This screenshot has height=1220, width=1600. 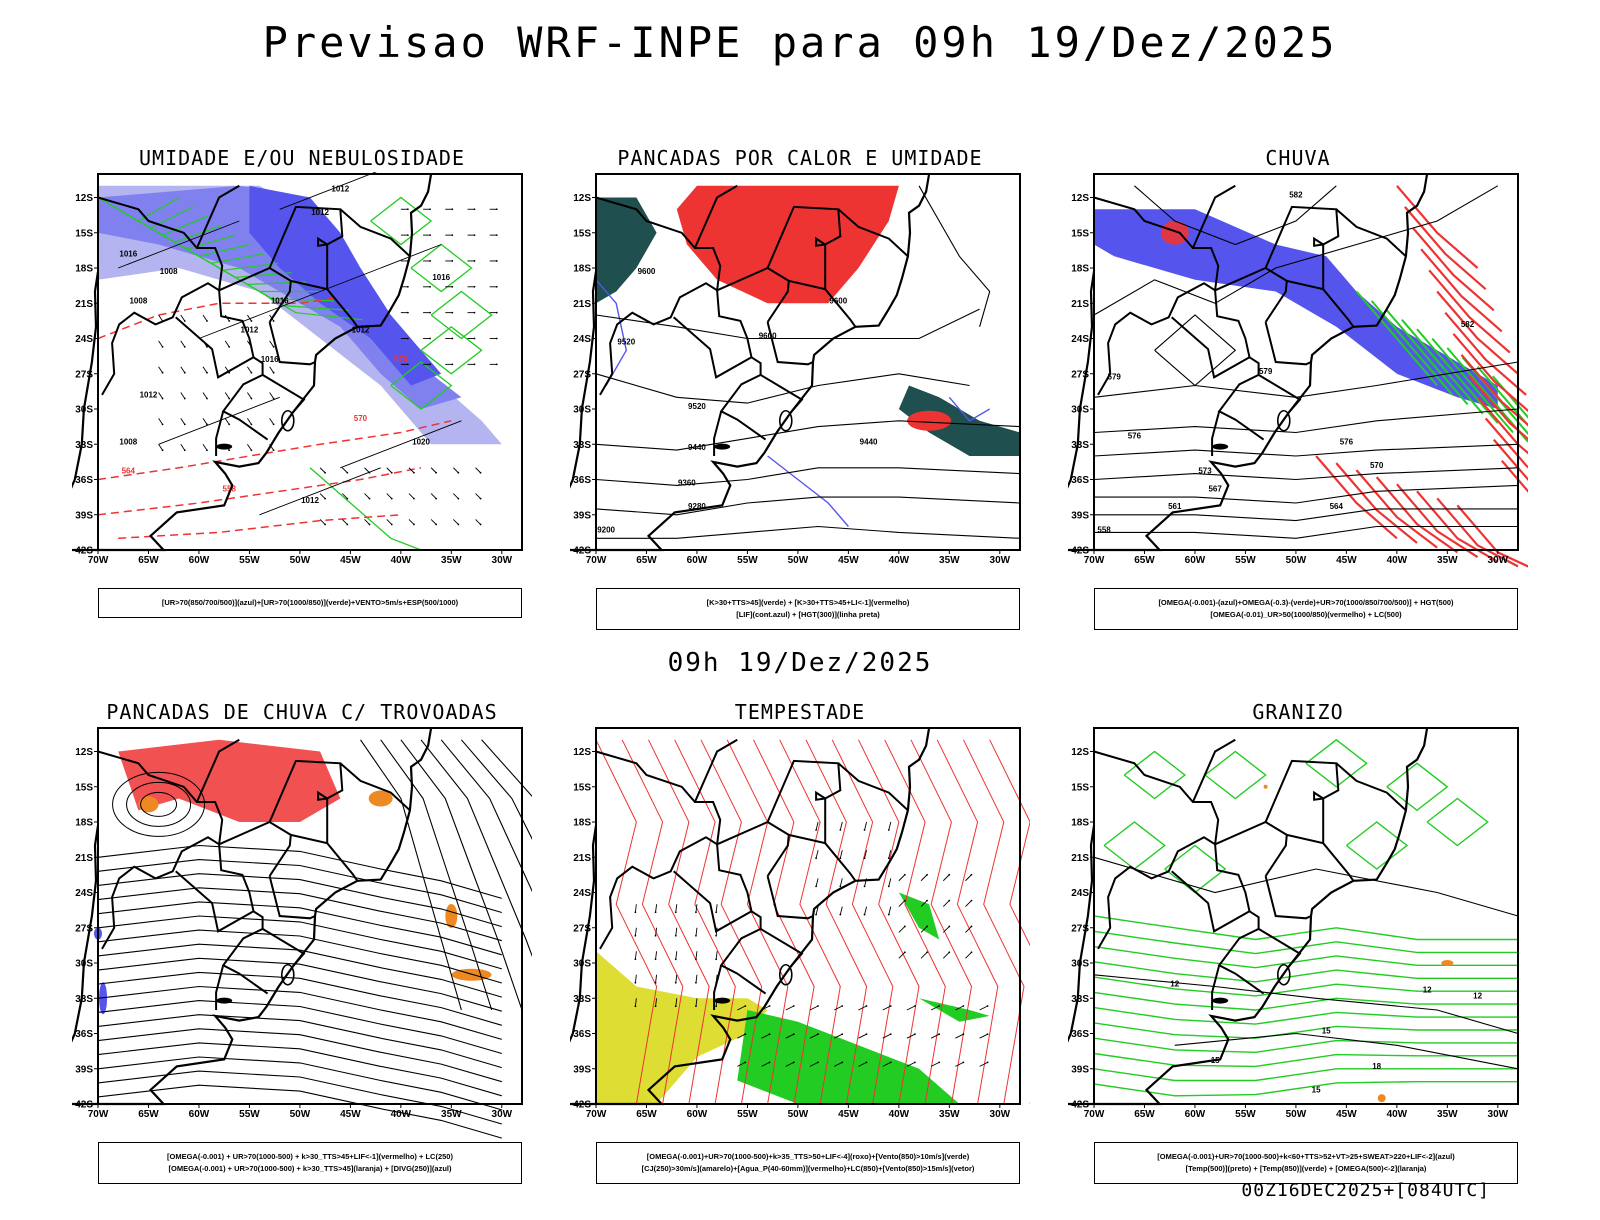 What do you see at coordinates (411, 875) in the screenshot?
I see `streamline` at bounding box center [411, 875].